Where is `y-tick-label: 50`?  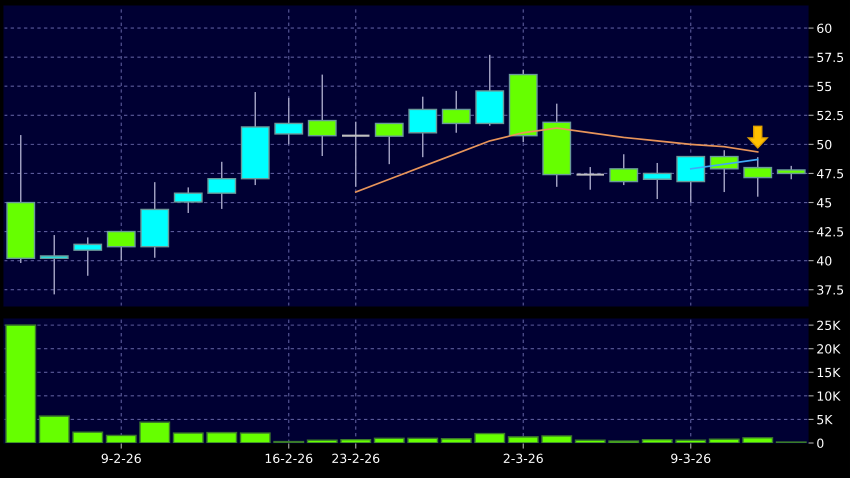 y-tick-label: 50 is located at coordinates (824, 145).